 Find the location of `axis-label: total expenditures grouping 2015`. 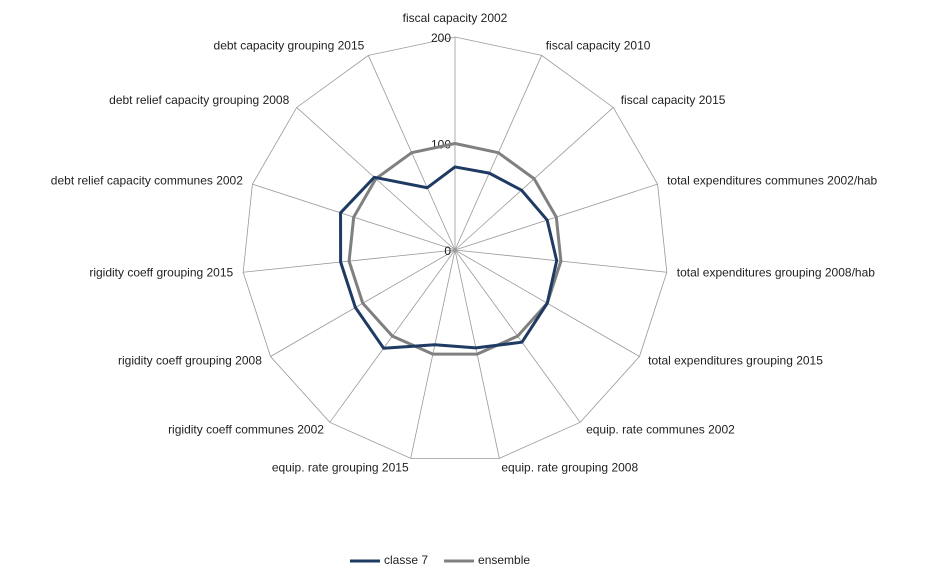

axis-label: total expenditures grouping 2015 is located at coordinates (735, 361).